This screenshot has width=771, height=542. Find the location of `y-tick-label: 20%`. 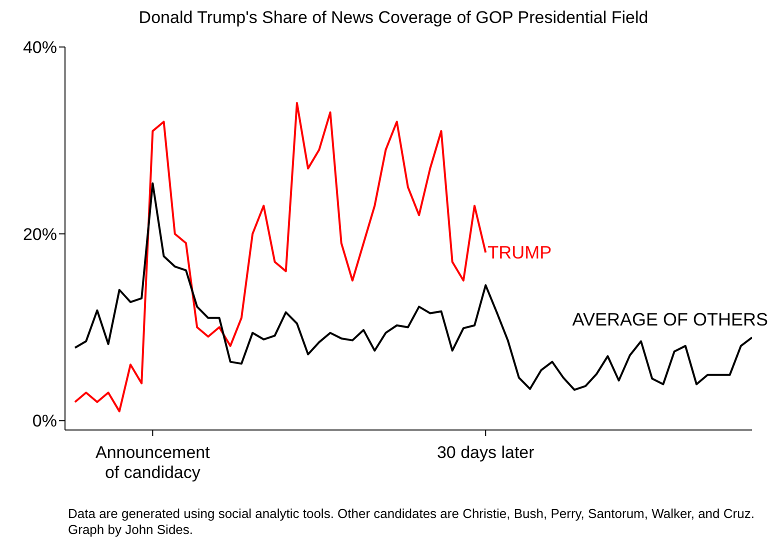

y-tick-label: 20% is located at coordinates (39, 234).